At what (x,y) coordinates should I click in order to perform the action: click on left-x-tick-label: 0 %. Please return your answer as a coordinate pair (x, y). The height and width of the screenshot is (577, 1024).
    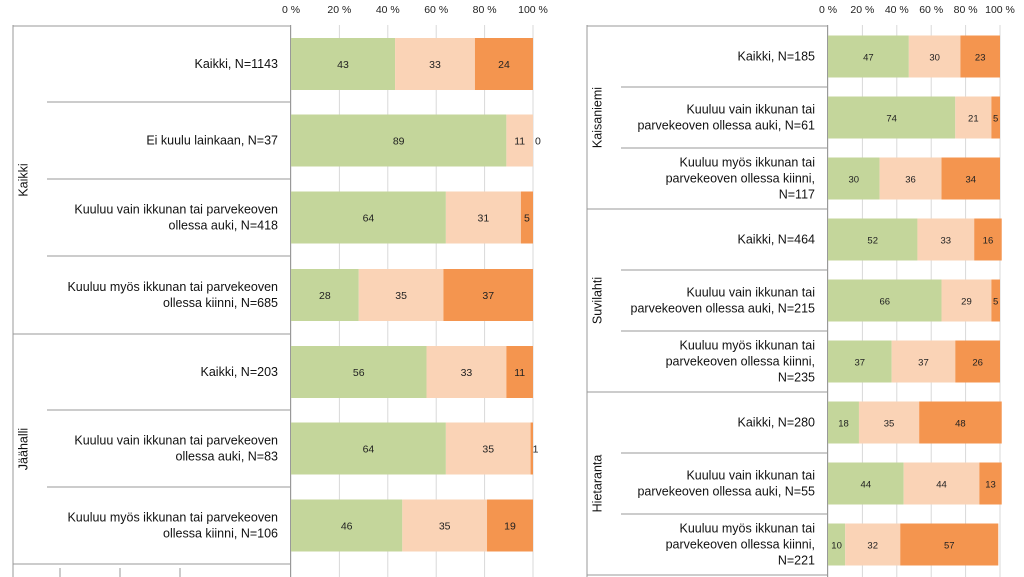
    Looking at the image, I should click on (291, 10).